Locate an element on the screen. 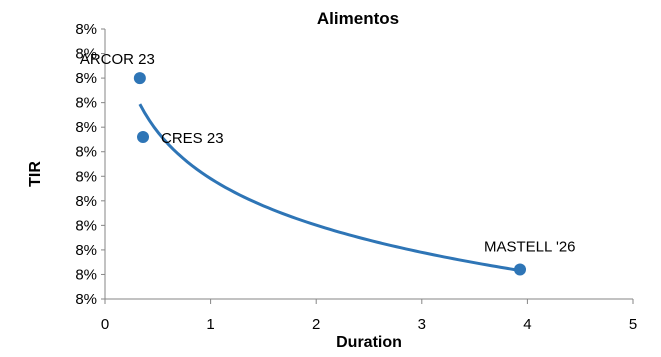 This screenshot has height=357, width=661. x-tick-label: 2 is located at coordinates (316, 324).